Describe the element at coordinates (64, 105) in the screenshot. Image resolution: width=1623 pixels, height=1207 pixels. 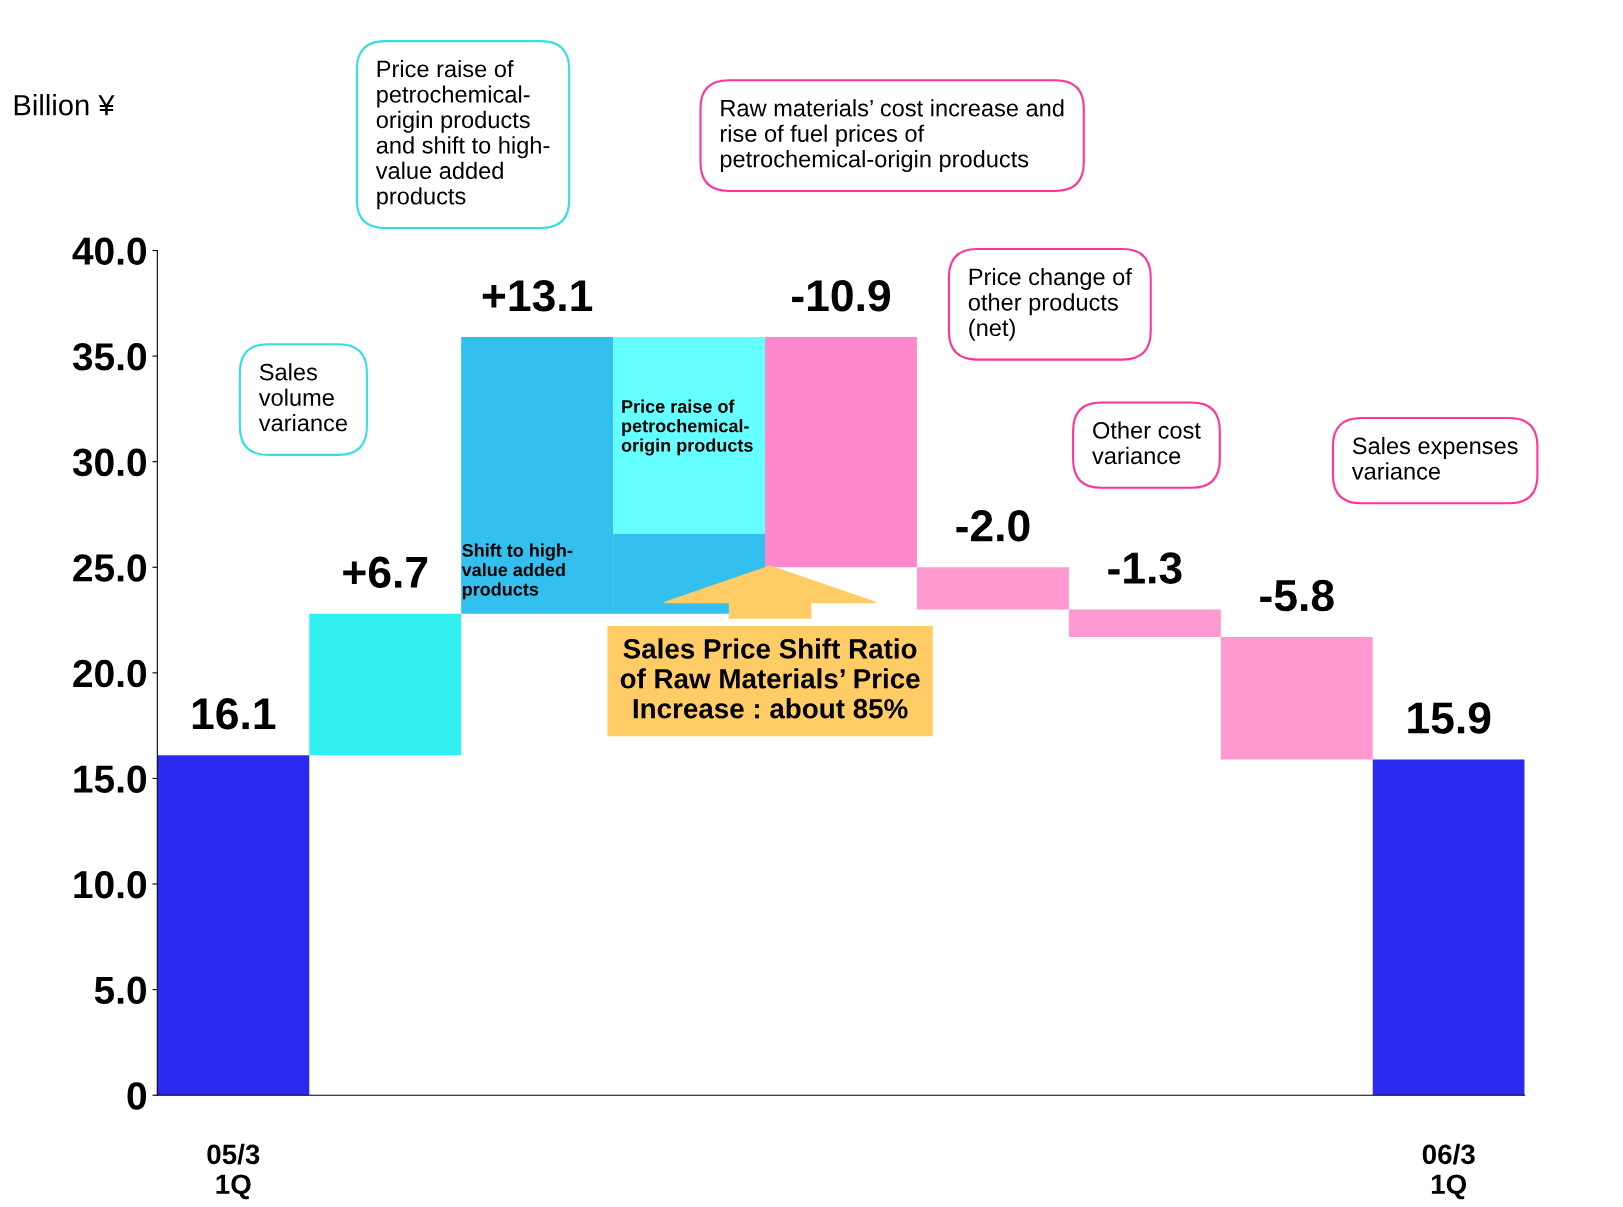
I see `y-axis-title: Billion ¥` at that location.